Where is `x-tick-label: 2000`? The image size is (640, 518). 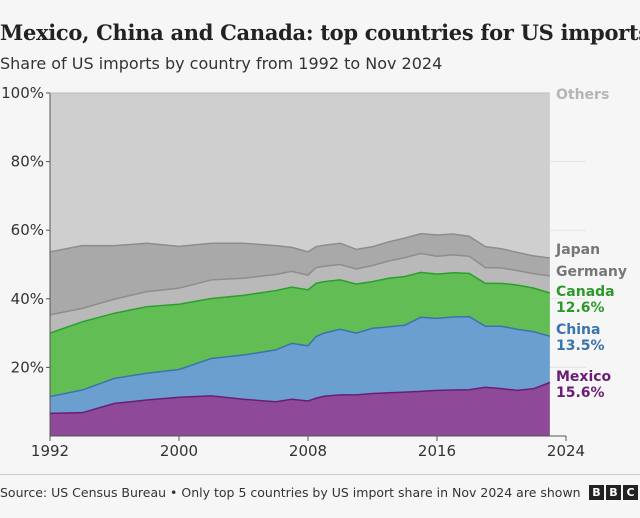 x-tick-label: 2000 is located at coordinates (179, 451).